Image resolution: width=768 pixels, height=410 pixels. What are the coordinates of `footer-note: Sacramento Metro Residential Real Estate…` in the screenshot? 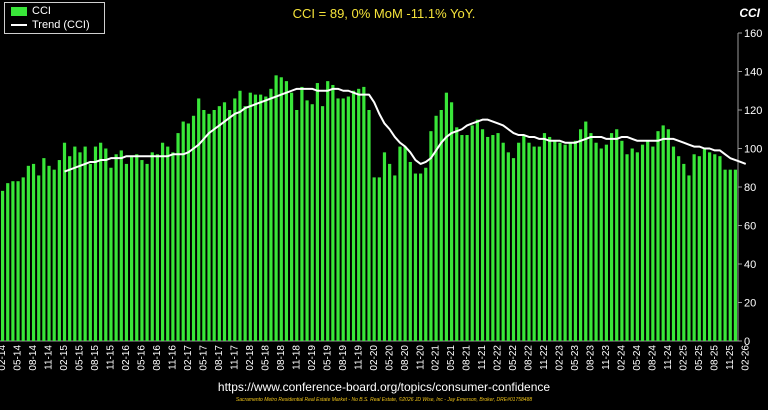 It's located at (384, 400).